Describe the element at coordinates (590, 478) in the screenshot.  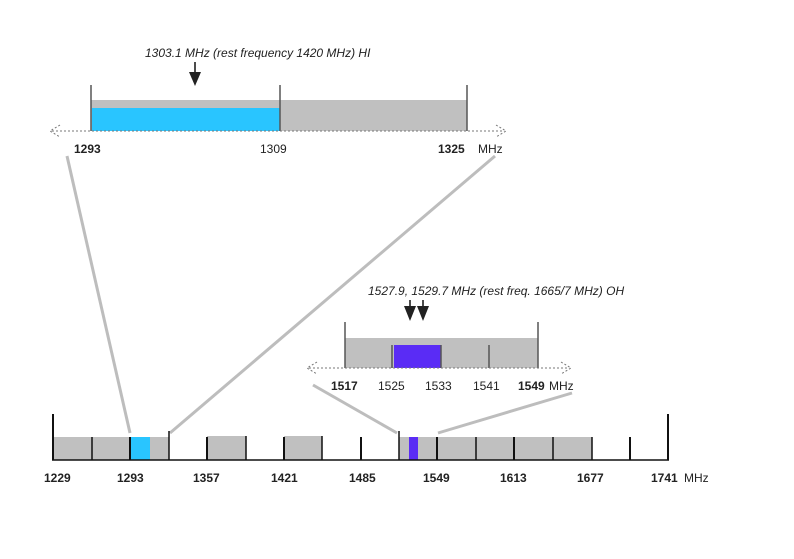
I see `main-tick-label-1677: 1677` at that location.